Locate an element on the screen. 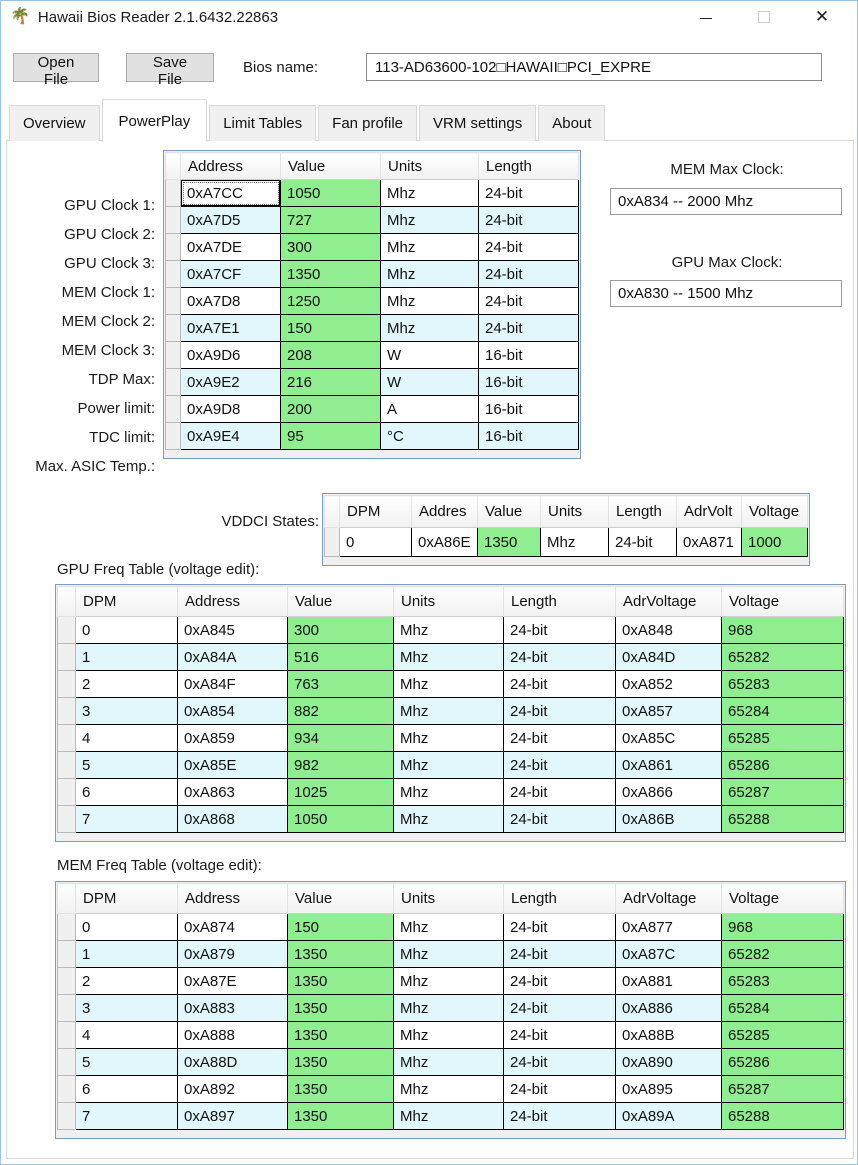  grid-cell: 5 is located at coordinates (126, 765).